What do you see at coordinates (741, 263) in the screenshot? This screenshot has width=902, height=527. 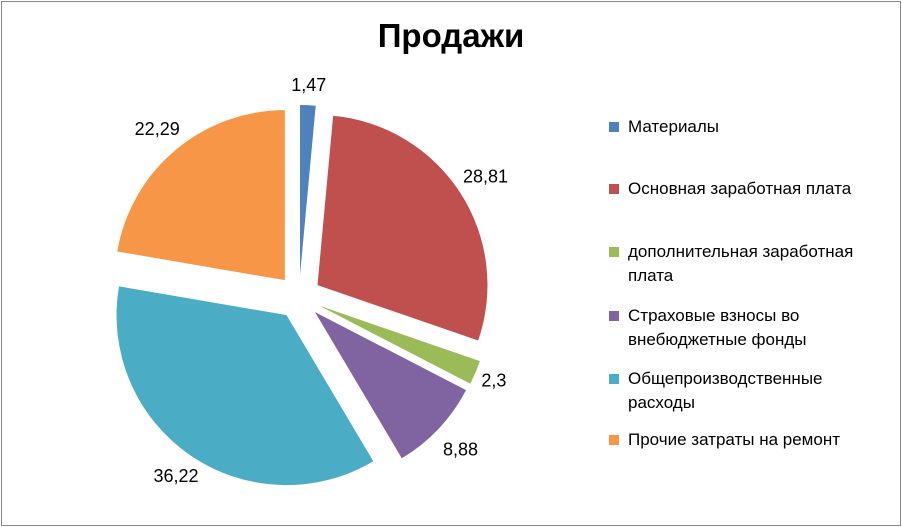 I see `legend-label: дополнительная заработная плата` at bounding box center [741, 263].